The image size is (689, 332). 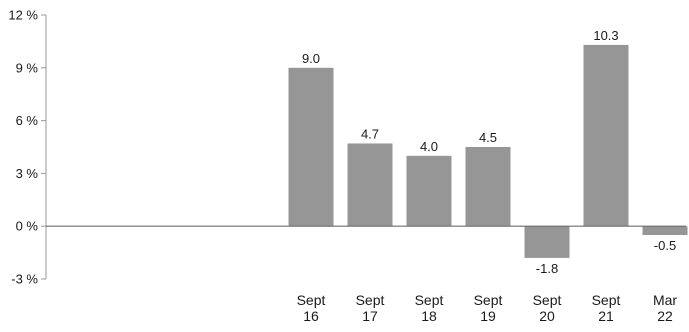 What do you see at coordinates (605, 35) in the screenshot?
I see `data-label: 10.3` at bounding box center [605, 35].